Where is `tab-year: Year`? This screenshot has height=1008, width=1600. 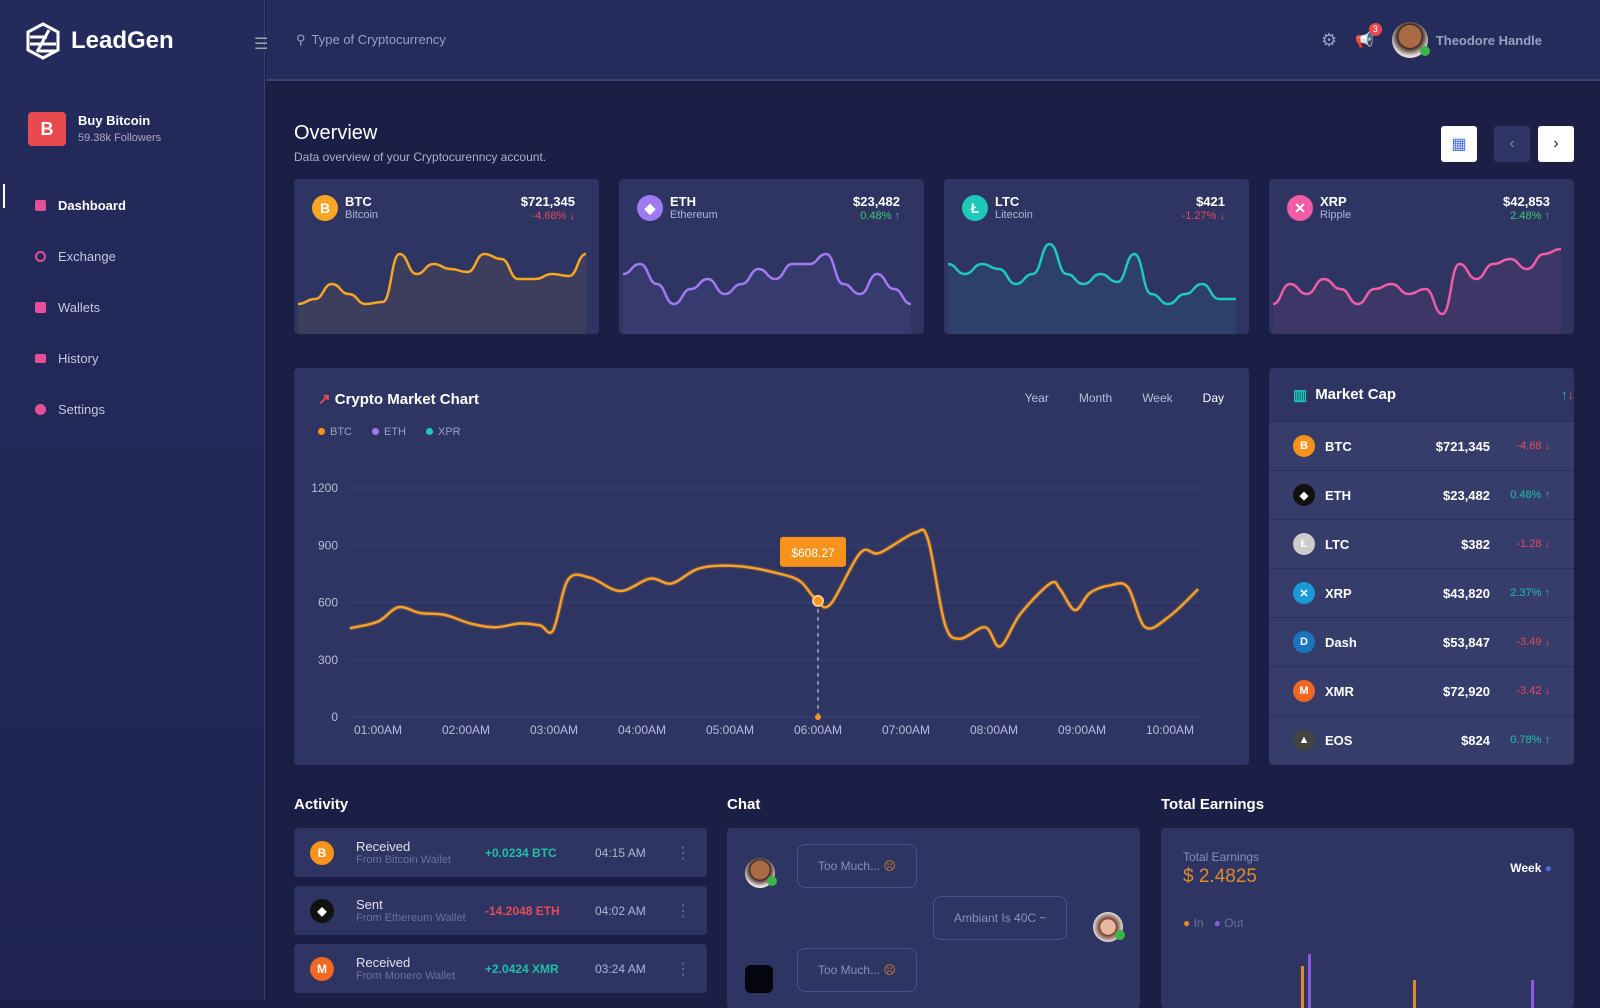
tab-year: Year is located at coordinates (1036, 398).